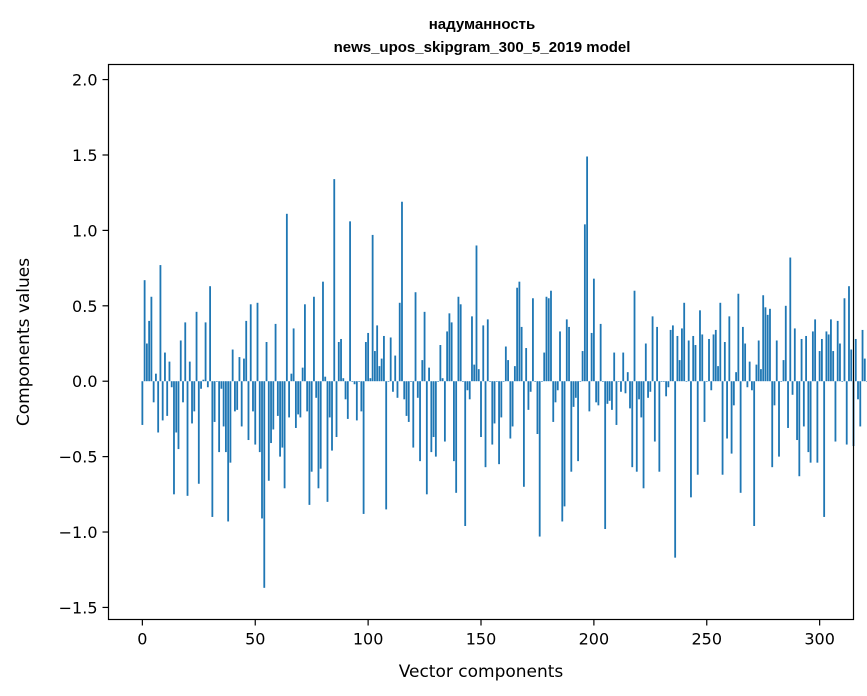  I want to click on x-axis-ticks: 0 50 100 150 200 250 300, so click(486, 634).